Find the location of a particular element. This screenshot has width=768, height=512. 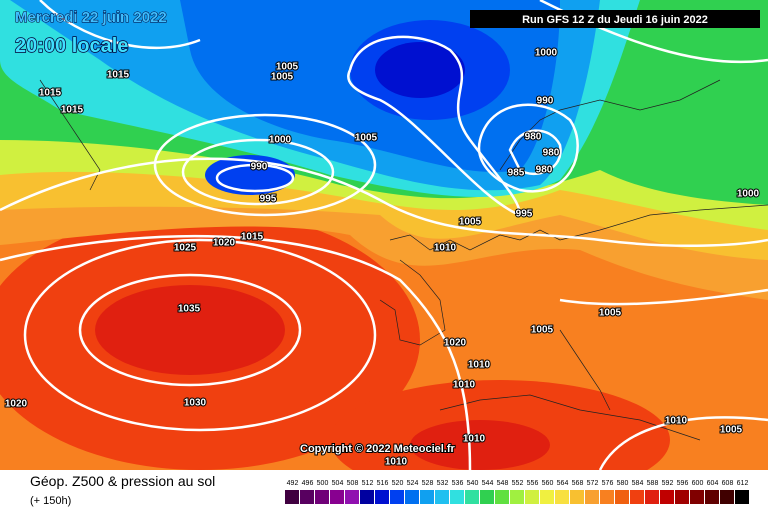

footer-title: Géop. Z500 & pression au sol is located at coordinates (122, 481).